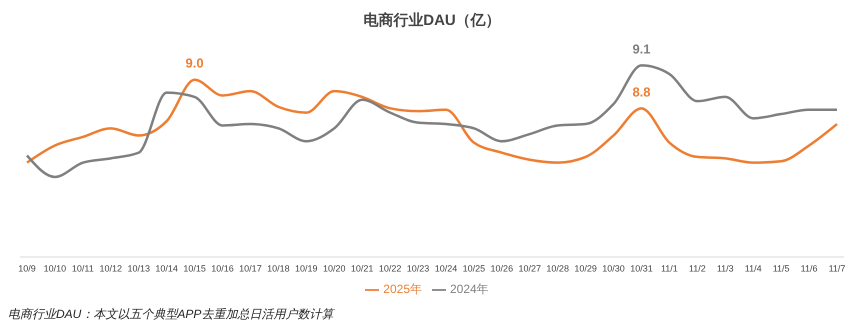  I want to click on x-tick-label: 11/6, so click(809, 268).